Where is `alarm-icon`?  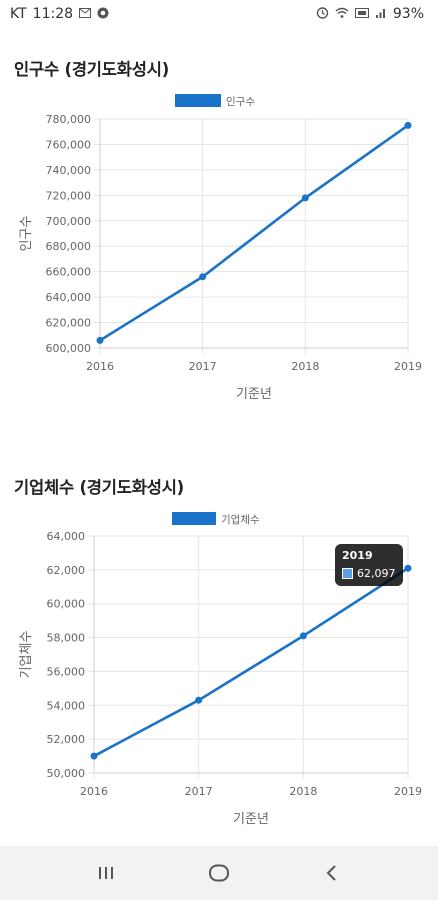 alarm-icon is located at coordinates (322, 14).